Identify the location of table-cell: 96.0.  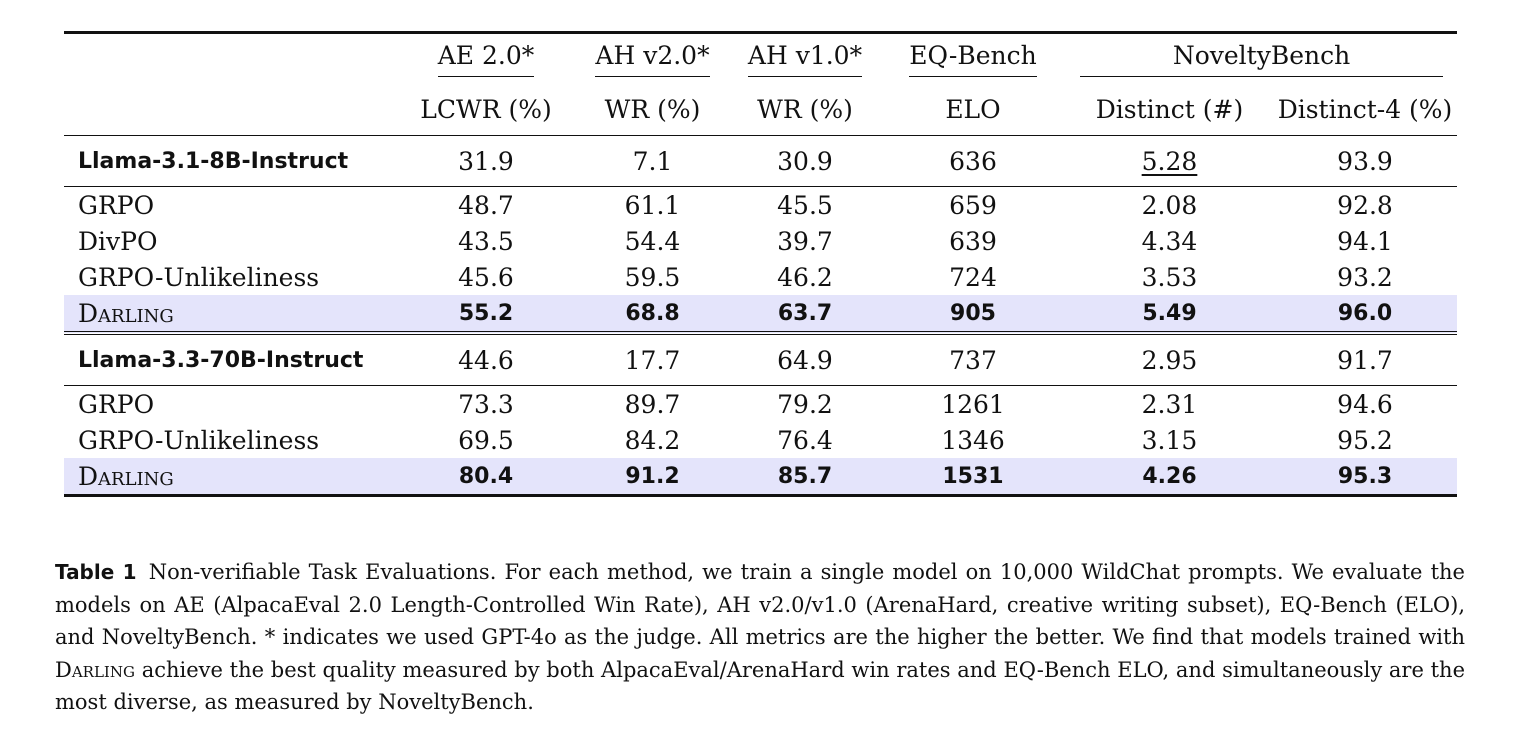
(1365, 314).